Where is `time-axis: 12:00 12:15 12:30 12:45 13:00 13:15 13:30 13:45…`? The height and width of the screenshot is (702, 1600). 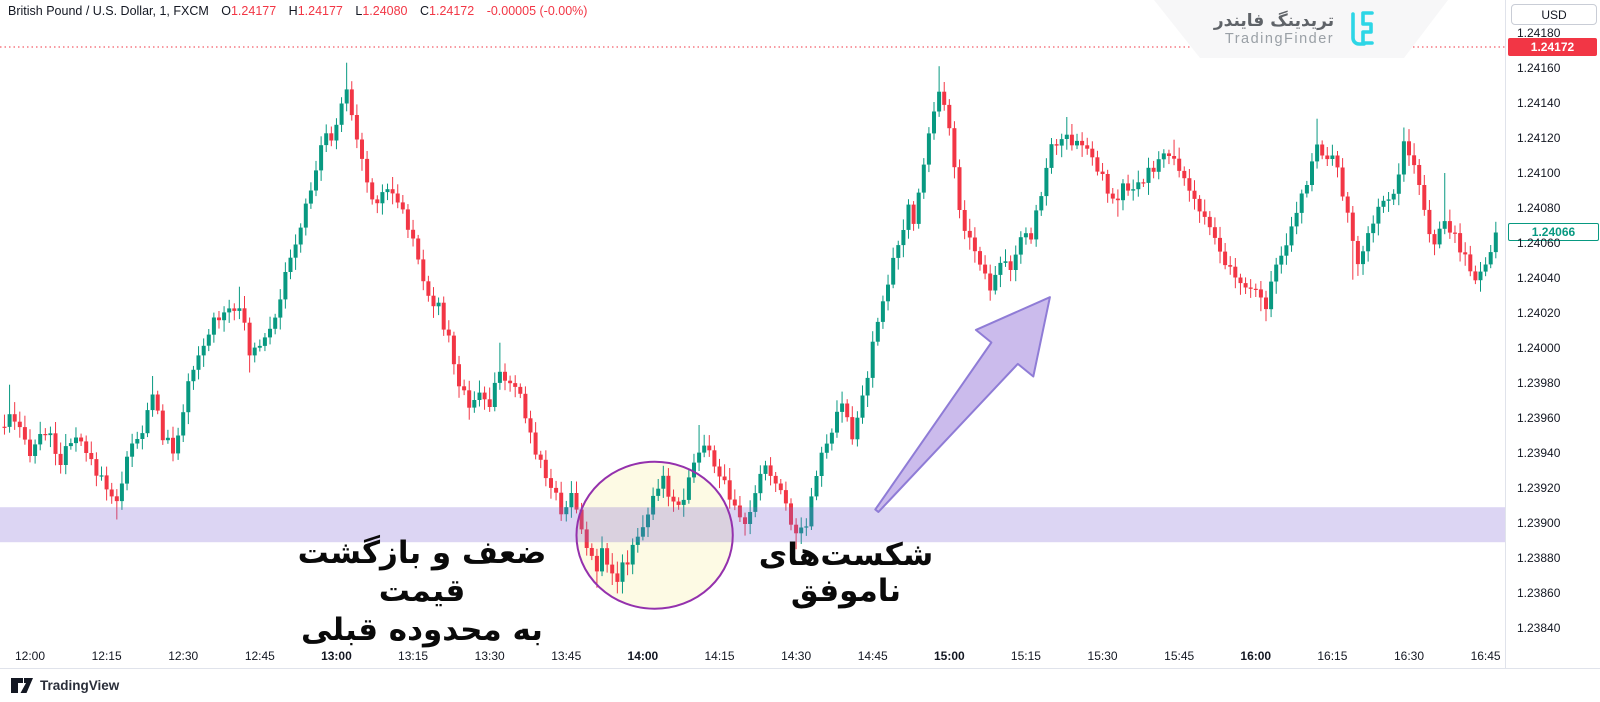 time-axis: 12:00 12:15 12:30 12:45 13:00 13:15 13:30 13:45… is located at coordinates (800, 656).